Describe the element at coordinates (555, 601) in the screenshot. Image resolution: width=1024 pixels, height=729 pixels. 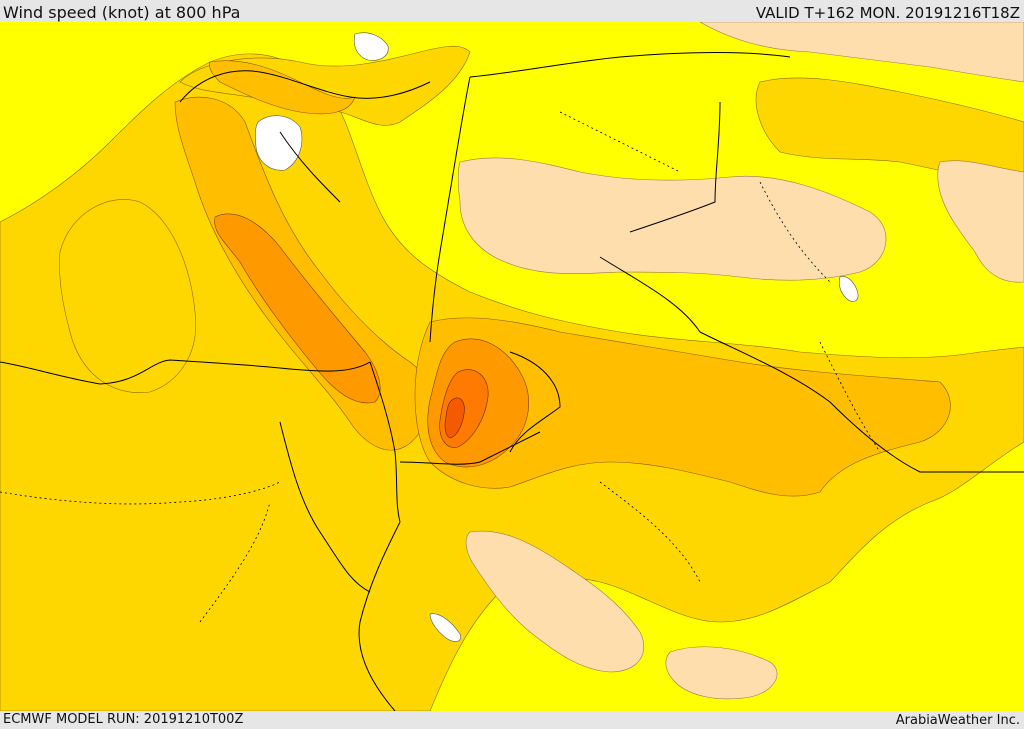
I see `calm-zone-saudi` at that location.